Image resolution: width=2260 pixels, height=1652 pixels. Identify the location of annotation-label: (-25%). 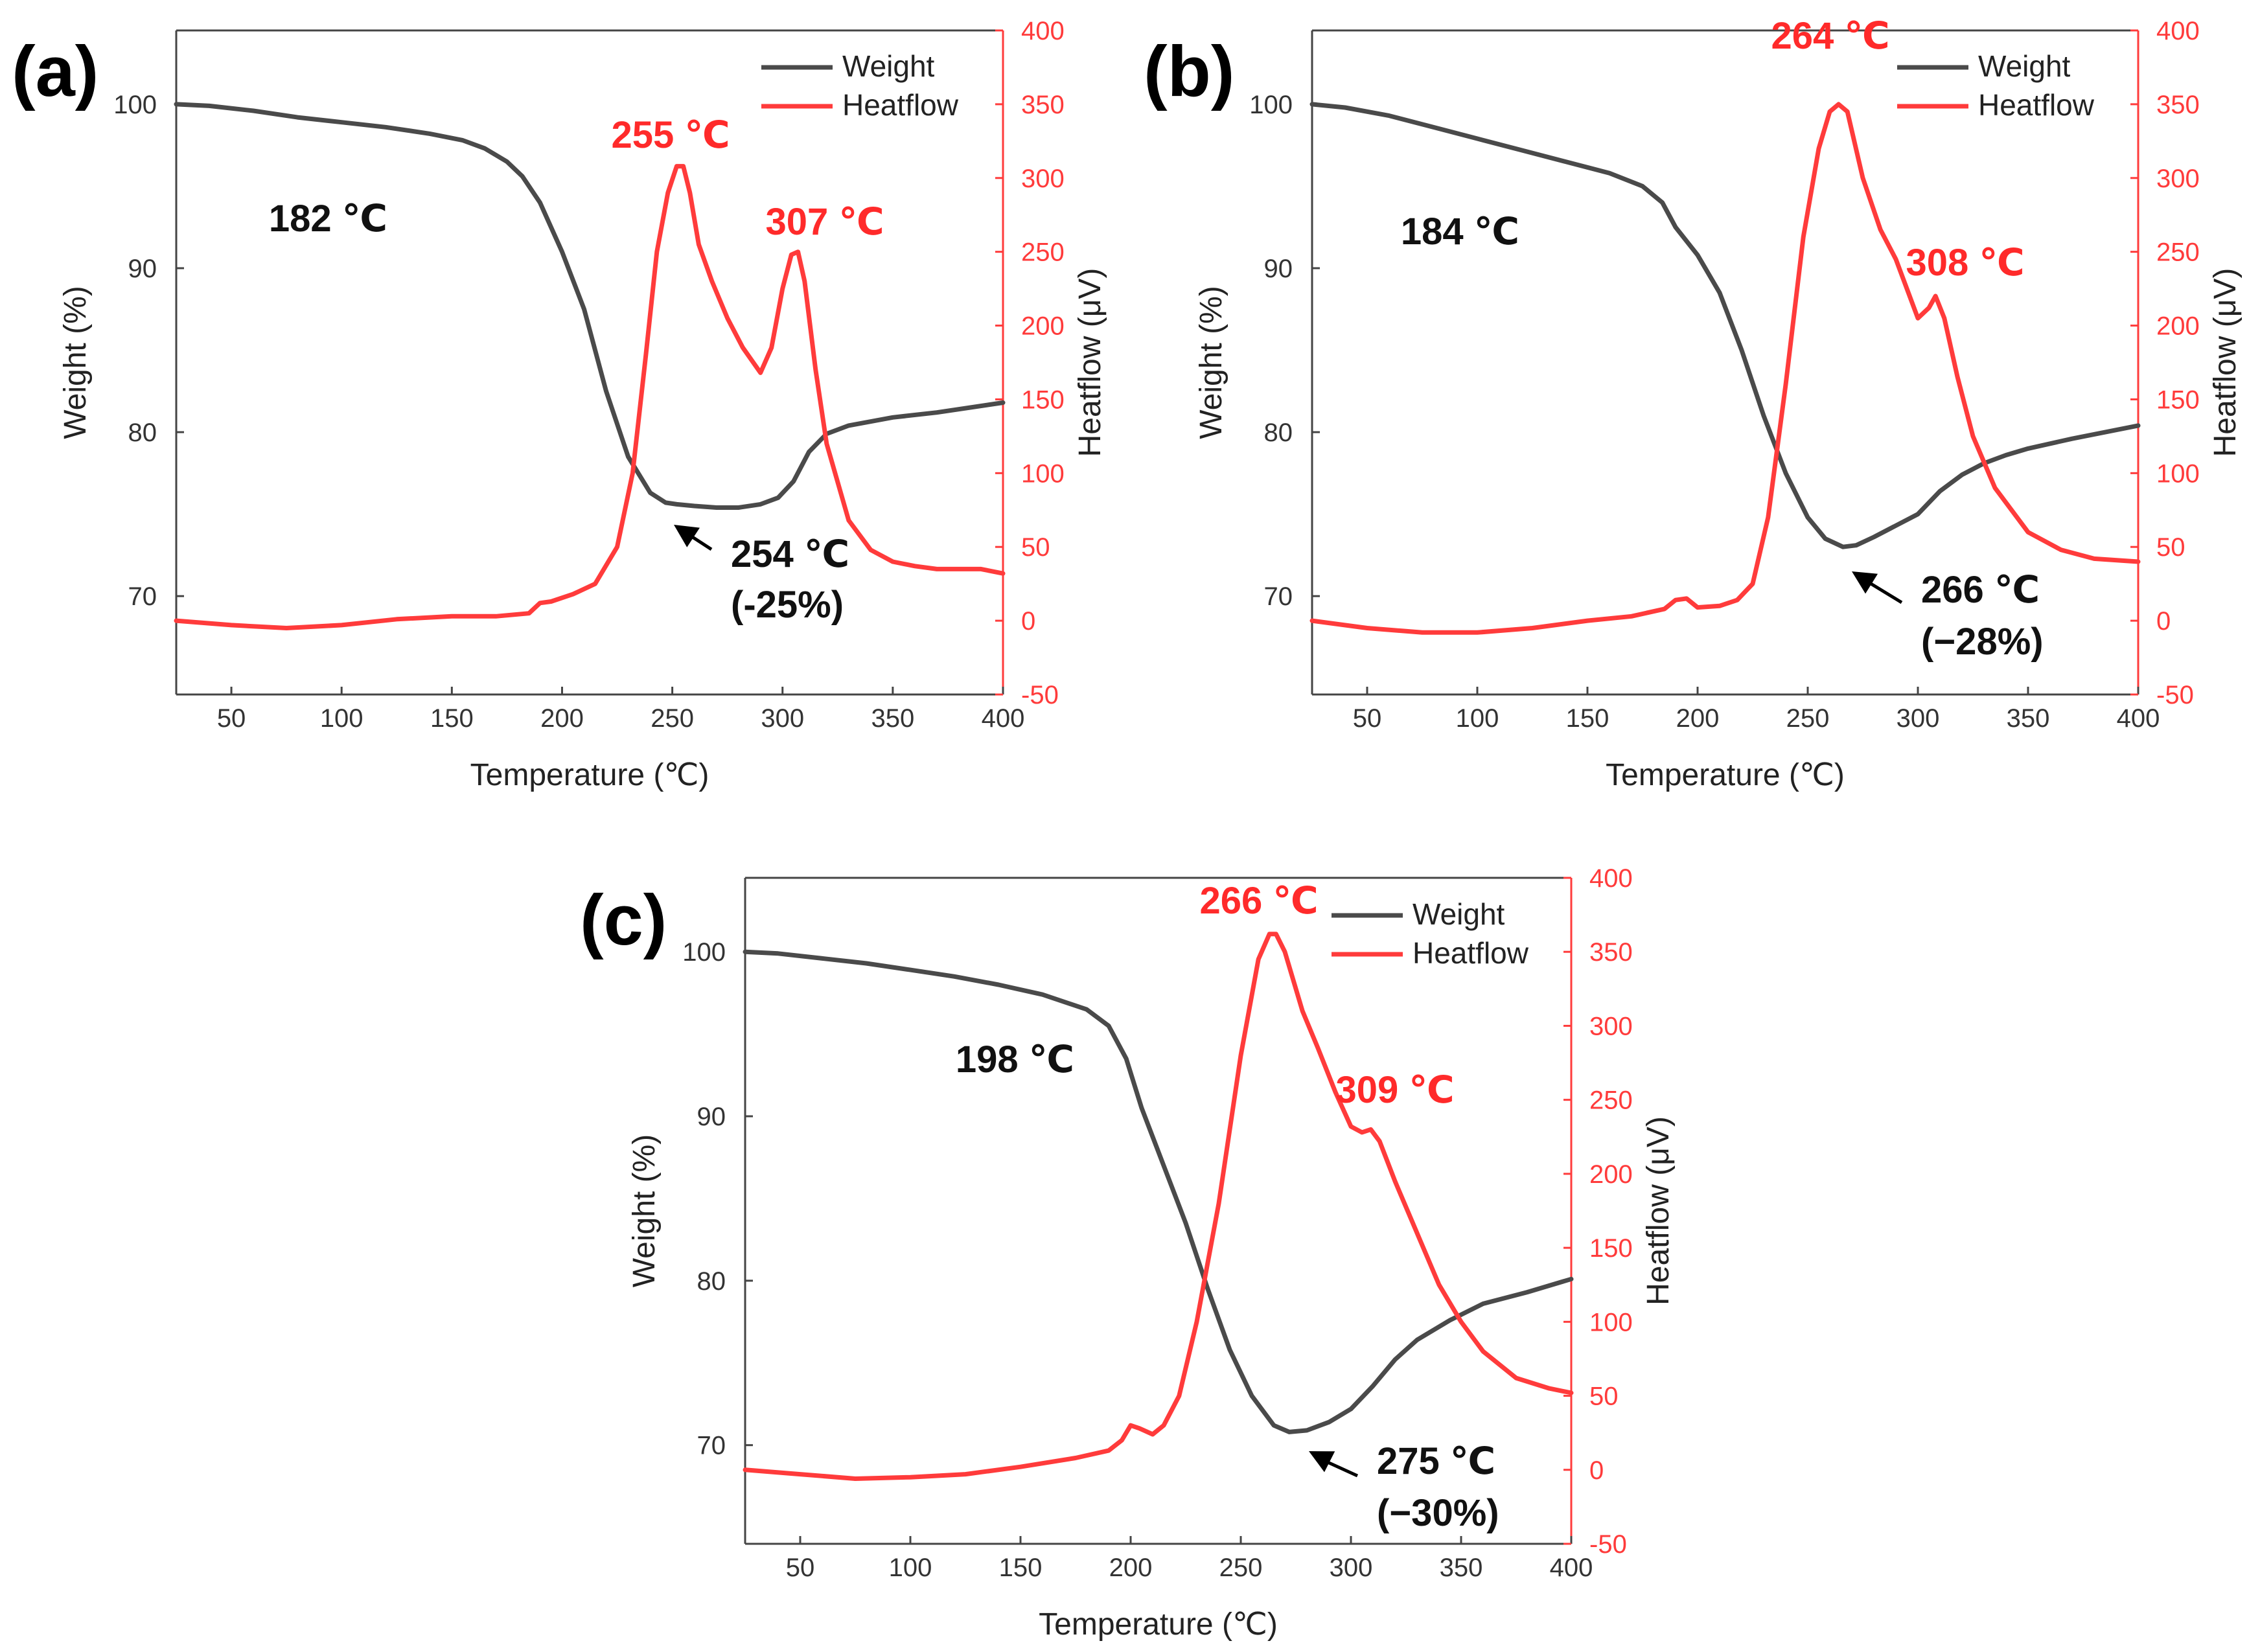
(787, 605).